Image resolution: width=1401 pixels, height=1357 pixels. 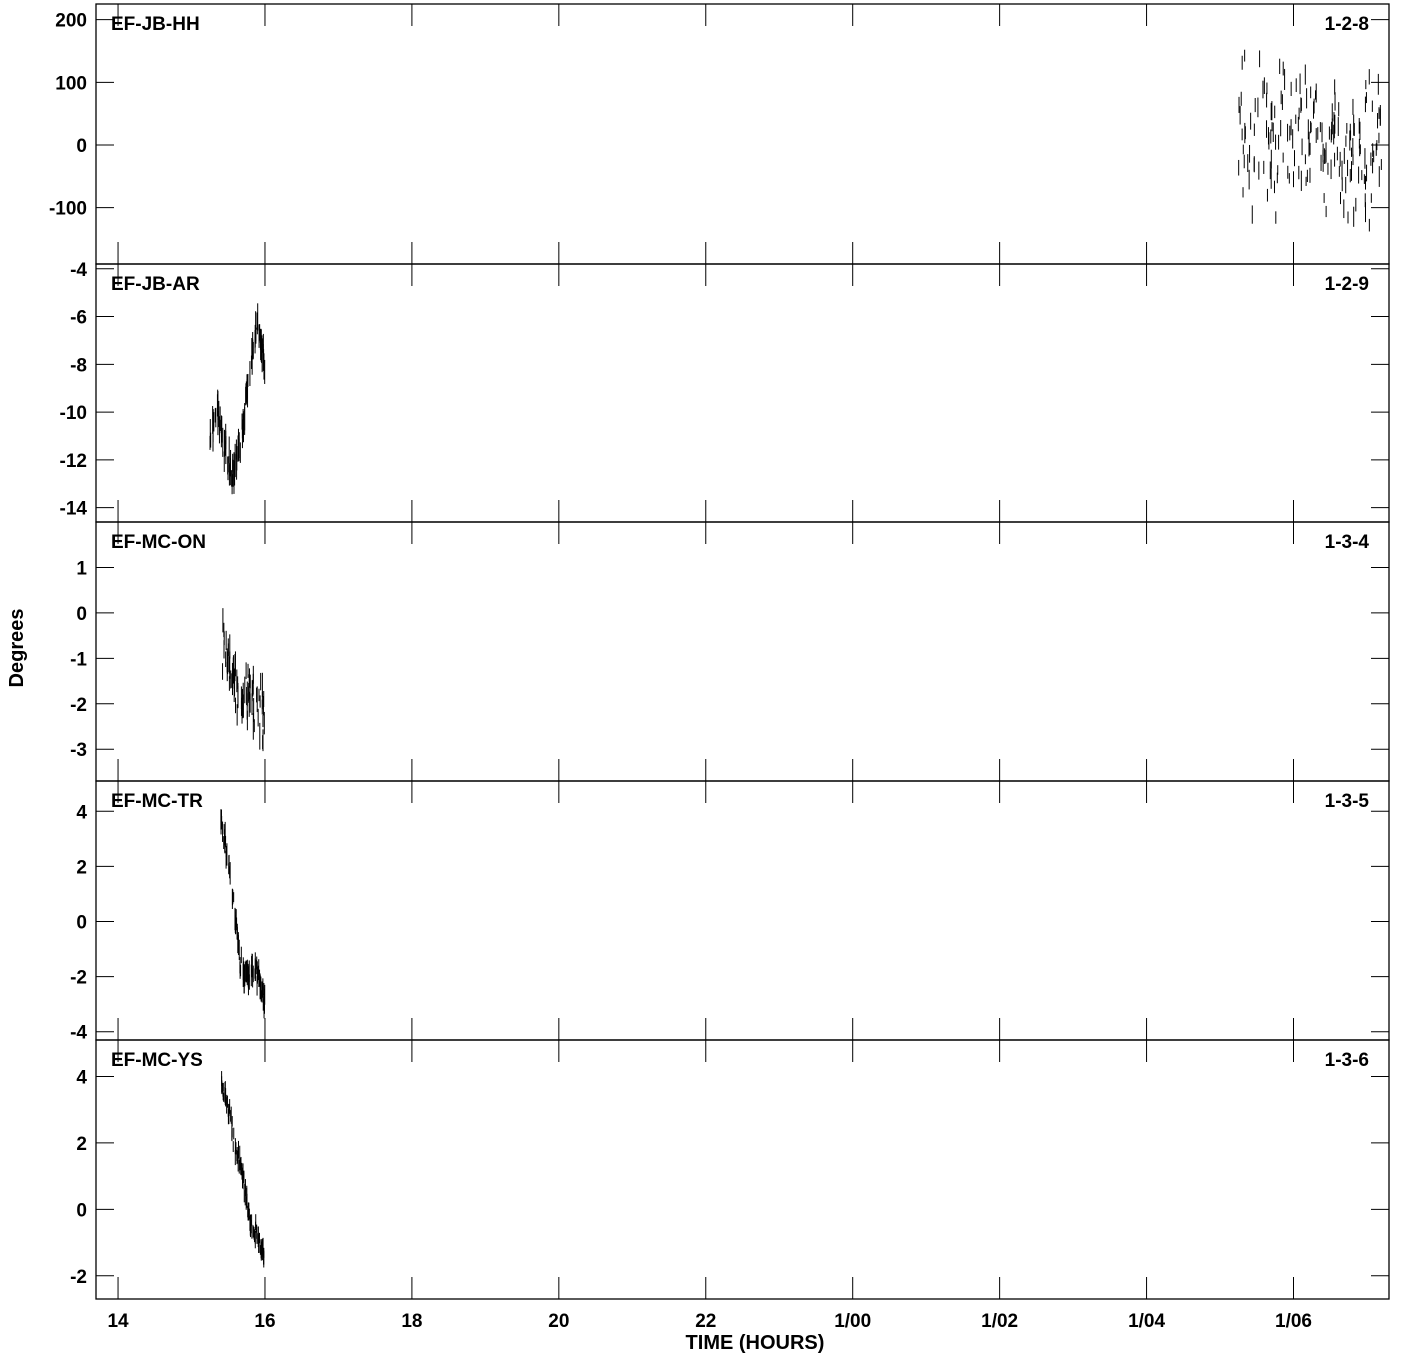 What do you see at coordinates (73, 413) in the screenshot?
I see `y-tick-label: -10` at bounding box center [73, 413].